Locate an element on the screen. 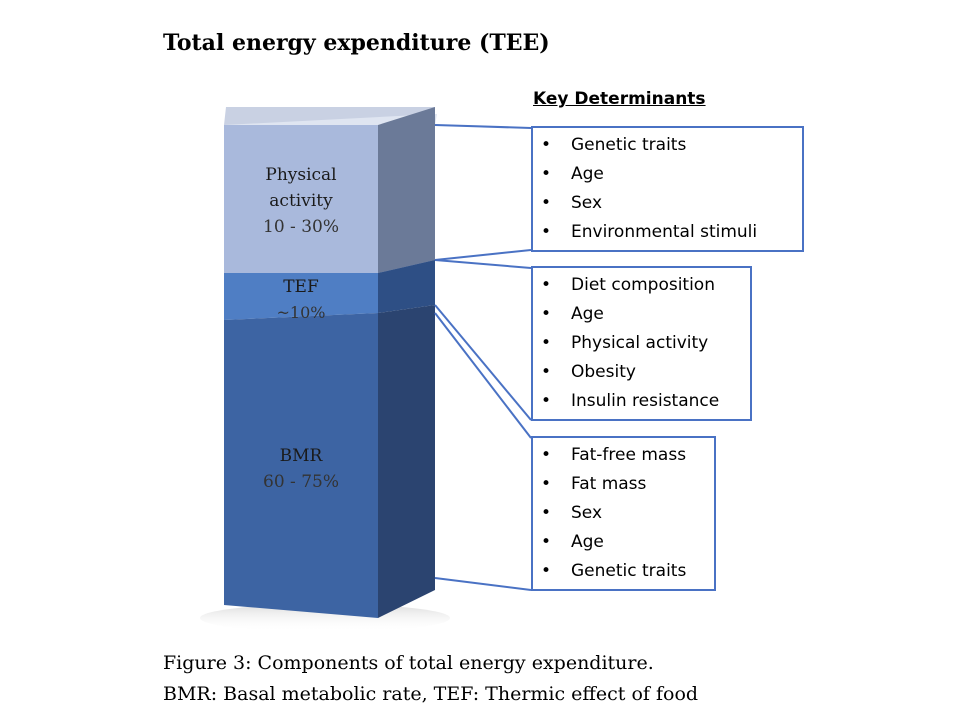 The image size is (960, 720). connector-tef-top is located at coordinates (483, 264).